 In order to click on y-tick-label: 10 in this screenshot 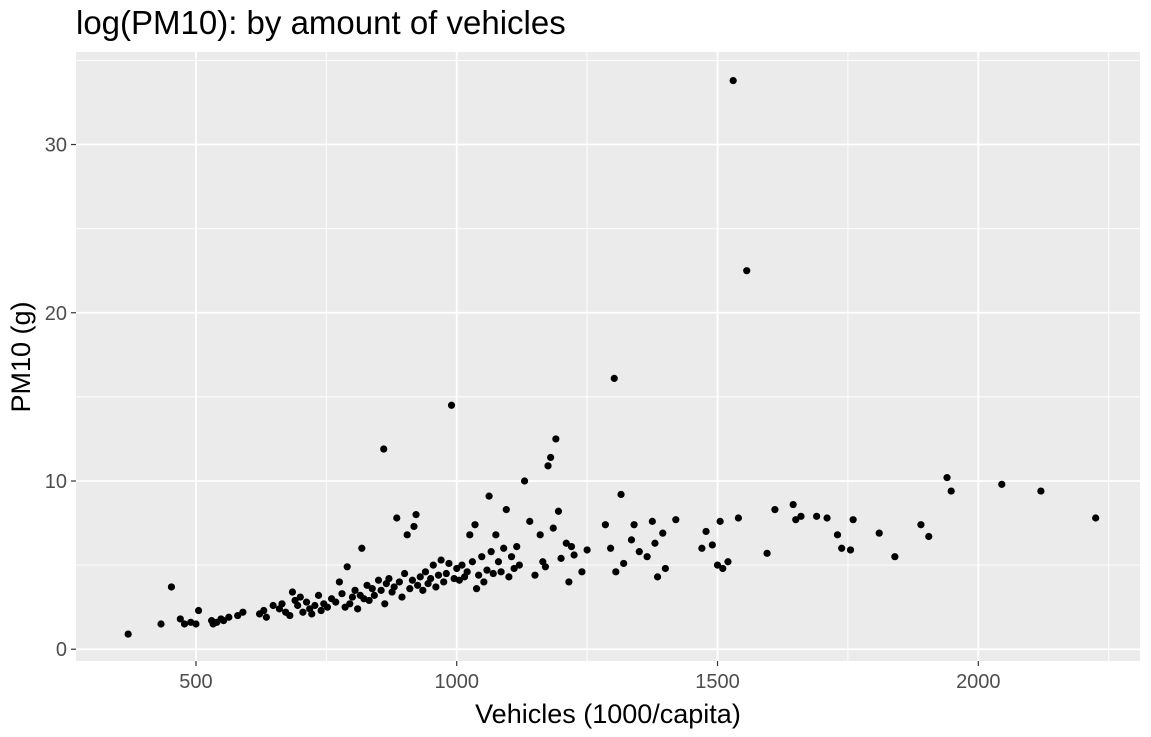, I will do `click(56, 482)`.